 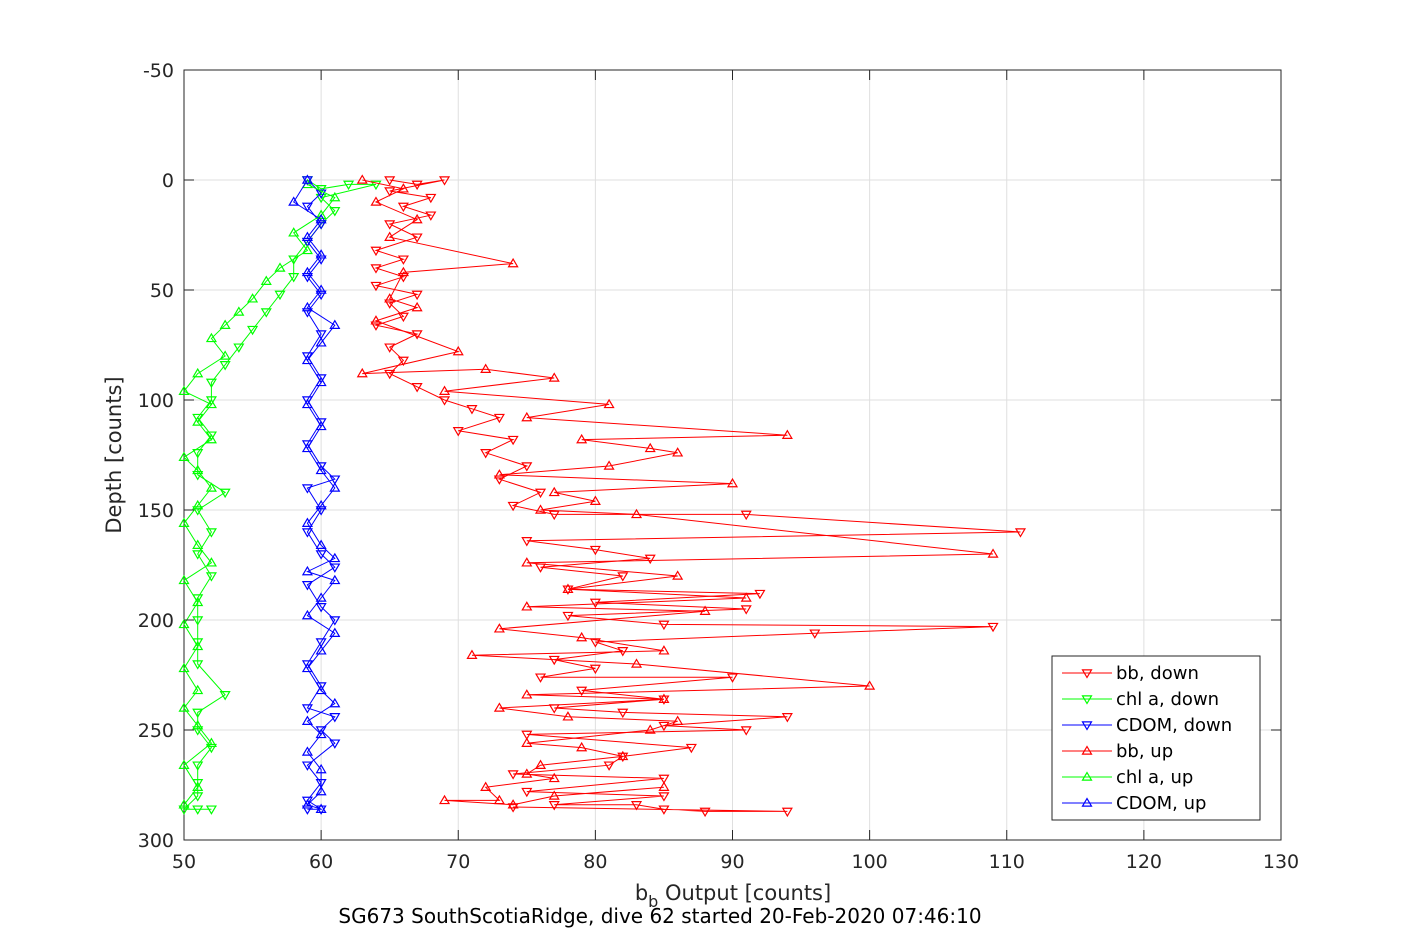 I want to click on legend-label: CDOM, up, so click(x=1161, y=803).